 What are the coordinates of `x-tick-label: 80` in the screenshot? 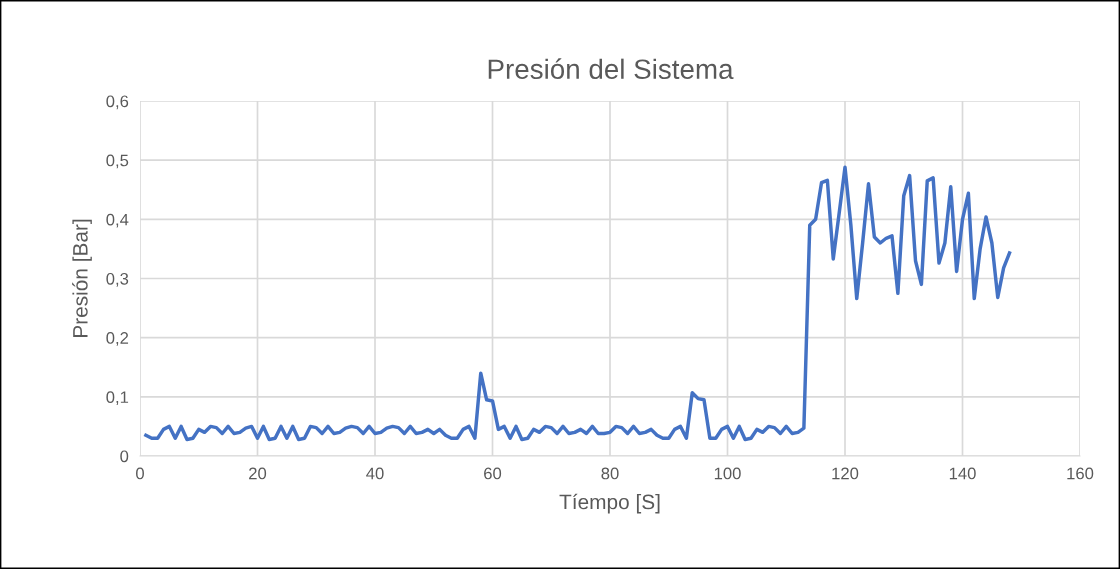 It's located at (610, 473).